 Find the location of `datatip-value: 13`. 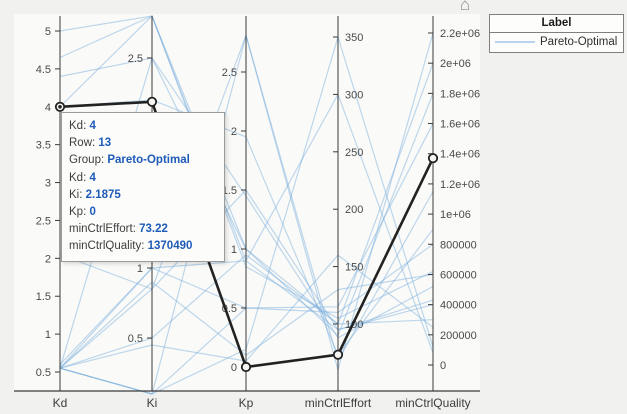

datatip-value: 13 is located at coordinates (105, 143).